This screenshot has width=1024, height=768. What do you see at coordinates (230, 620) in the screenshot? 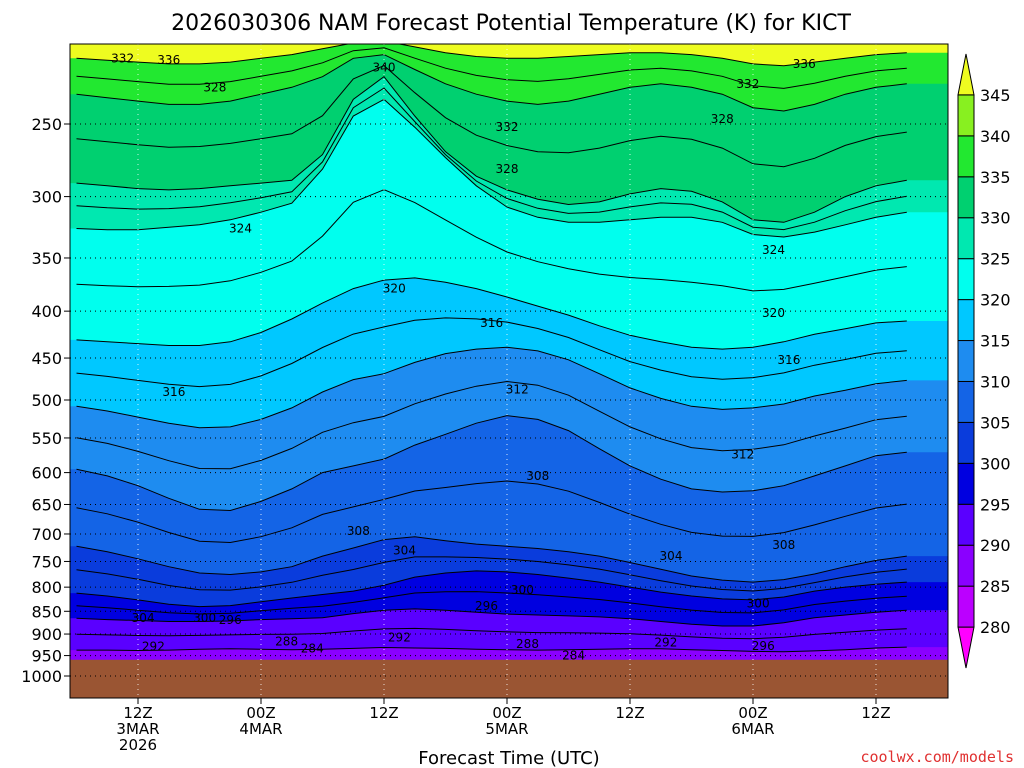
I see `contour-label-27: 296` at bounding box center [230, 620].